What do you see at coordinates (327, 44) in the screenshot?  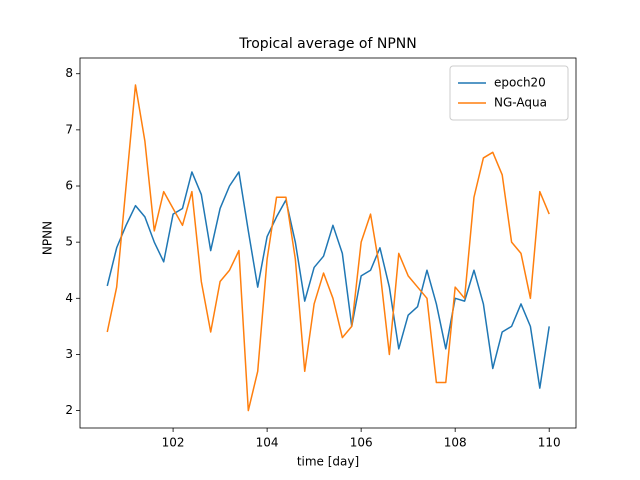 I see `chart-title: Tropical average of NPNN` at bounding box center [327, 44].